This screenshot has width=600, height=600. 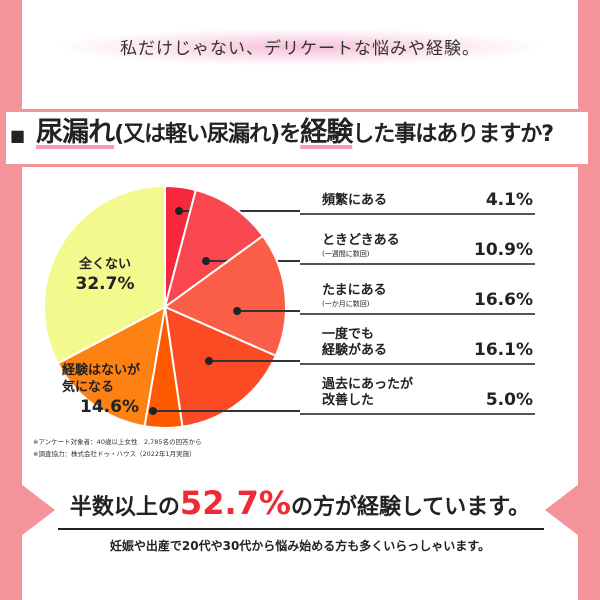 I want to click on legend-value: 4.1%, so click(x=509, y=200).